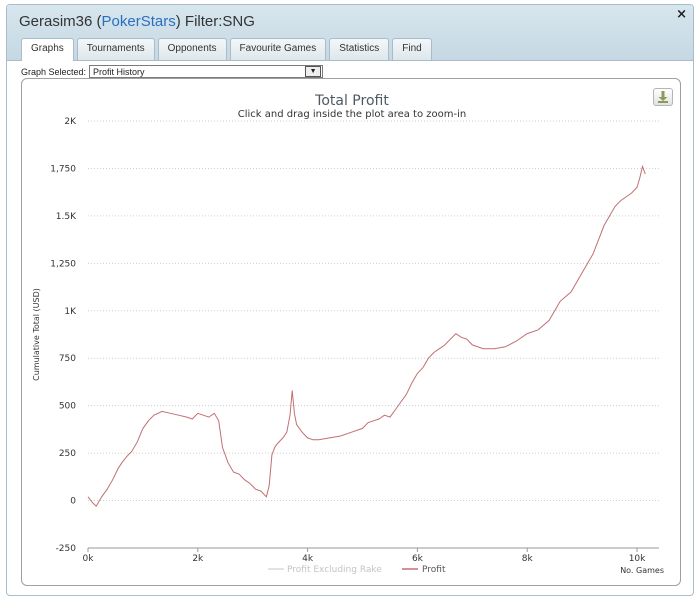 The width and height of the screenshot is (700, 601). What do you see at coordinates (637, 559) in the screenshot?
I see `x-tick-label: 10k` at bounding box center [637, 559].